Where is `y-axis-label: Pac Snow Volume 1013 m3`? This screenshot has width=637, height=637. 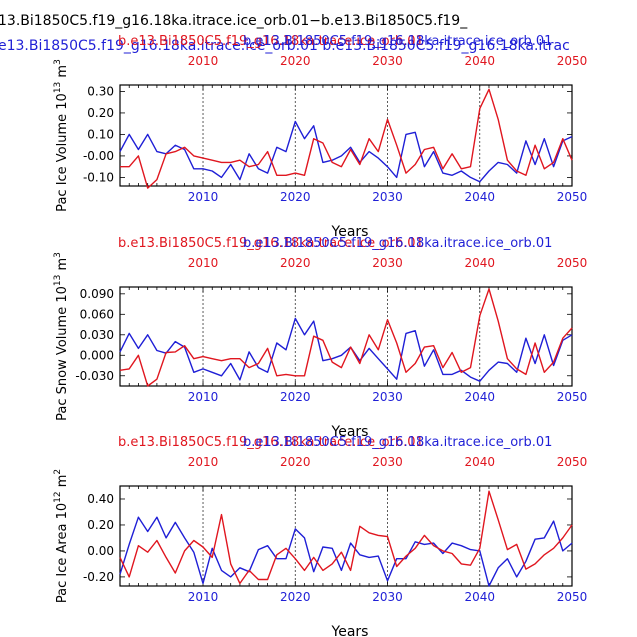
y-axis-label: Pac Snow Volume 1013 m3 is located at coordinates (61, 336).